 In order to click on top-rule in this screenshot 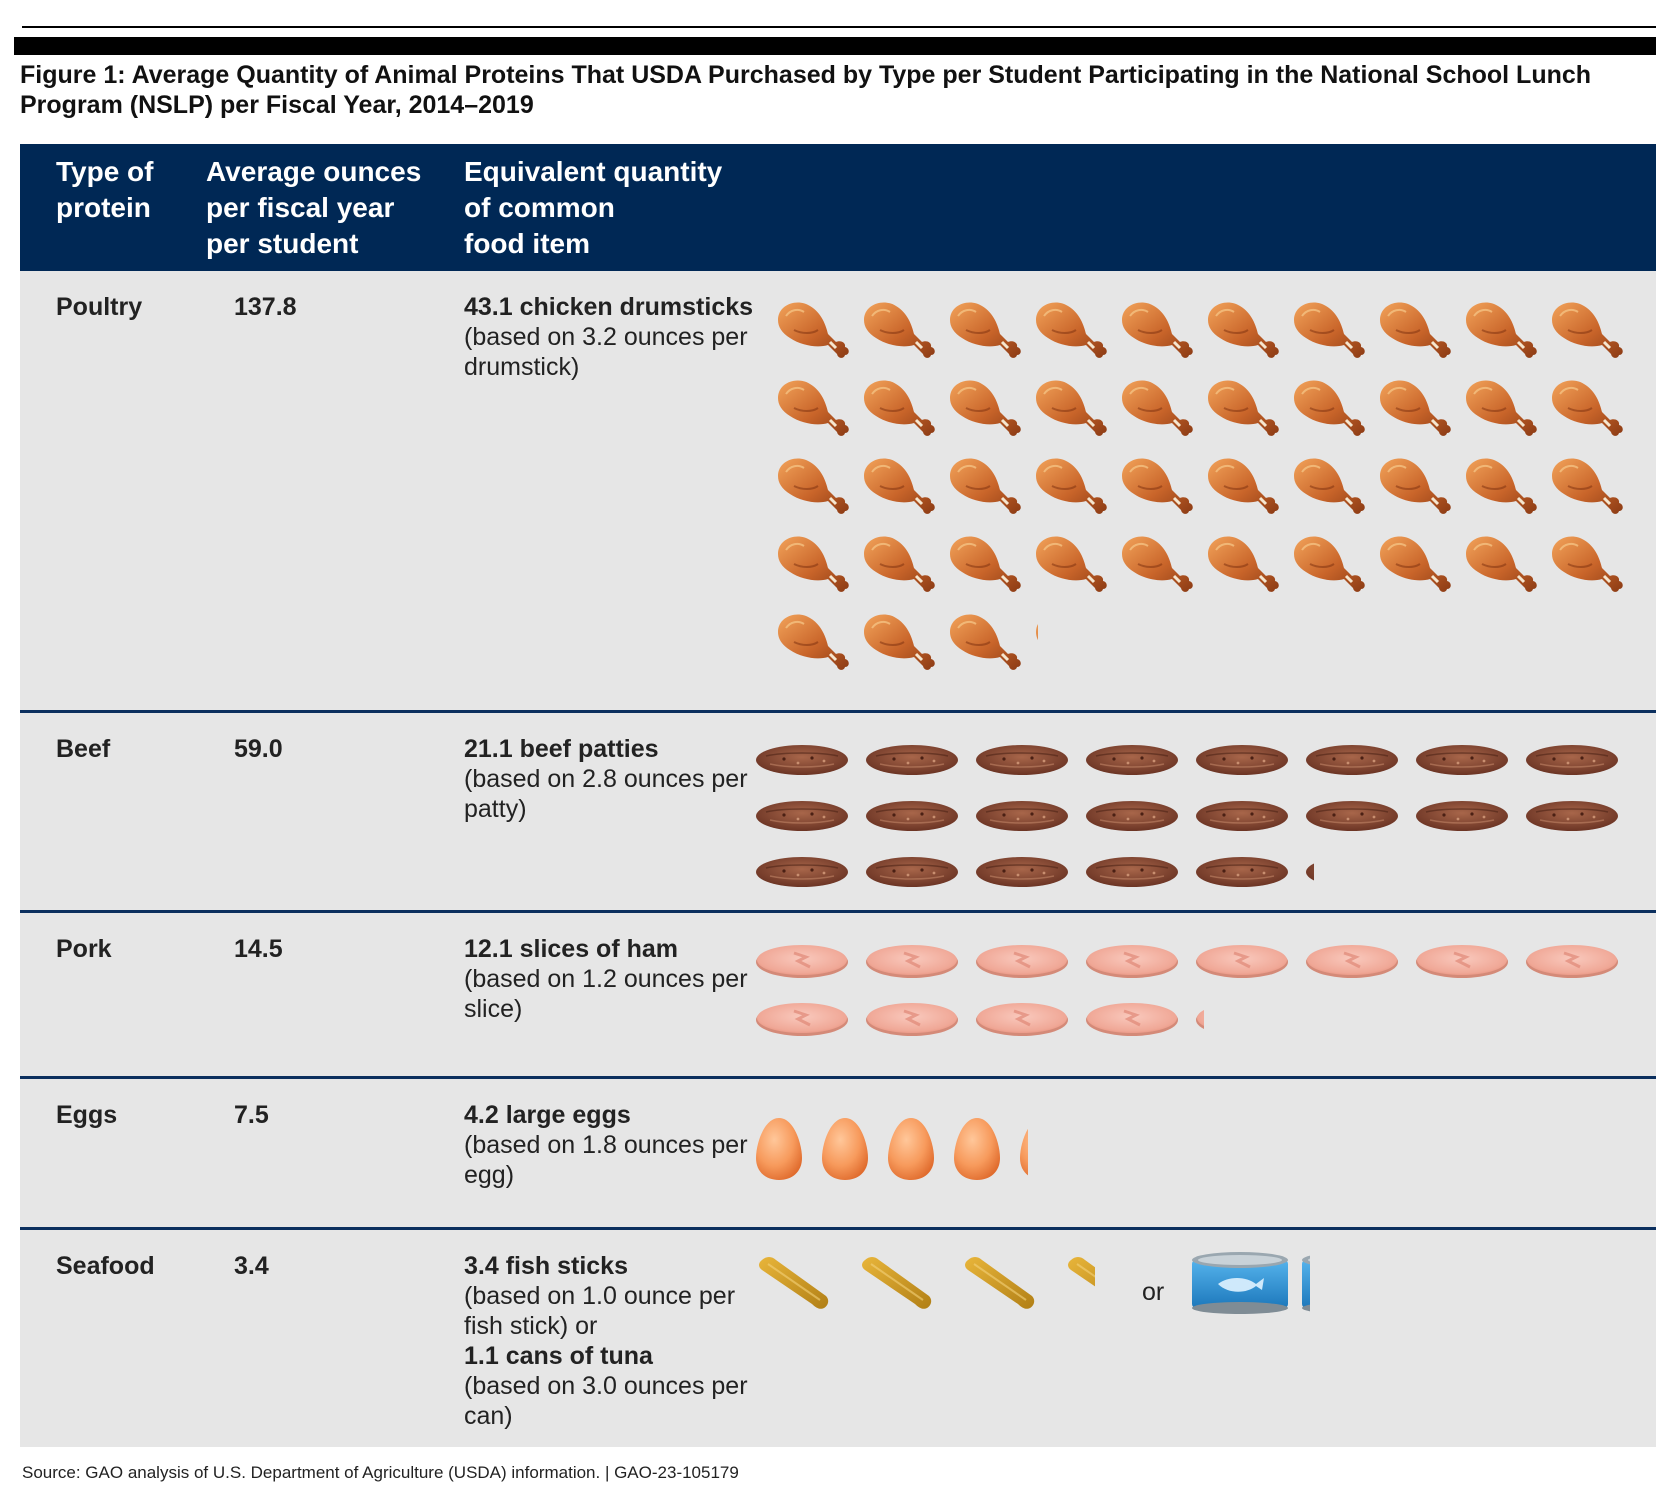, I will do `click(839, 27)`.